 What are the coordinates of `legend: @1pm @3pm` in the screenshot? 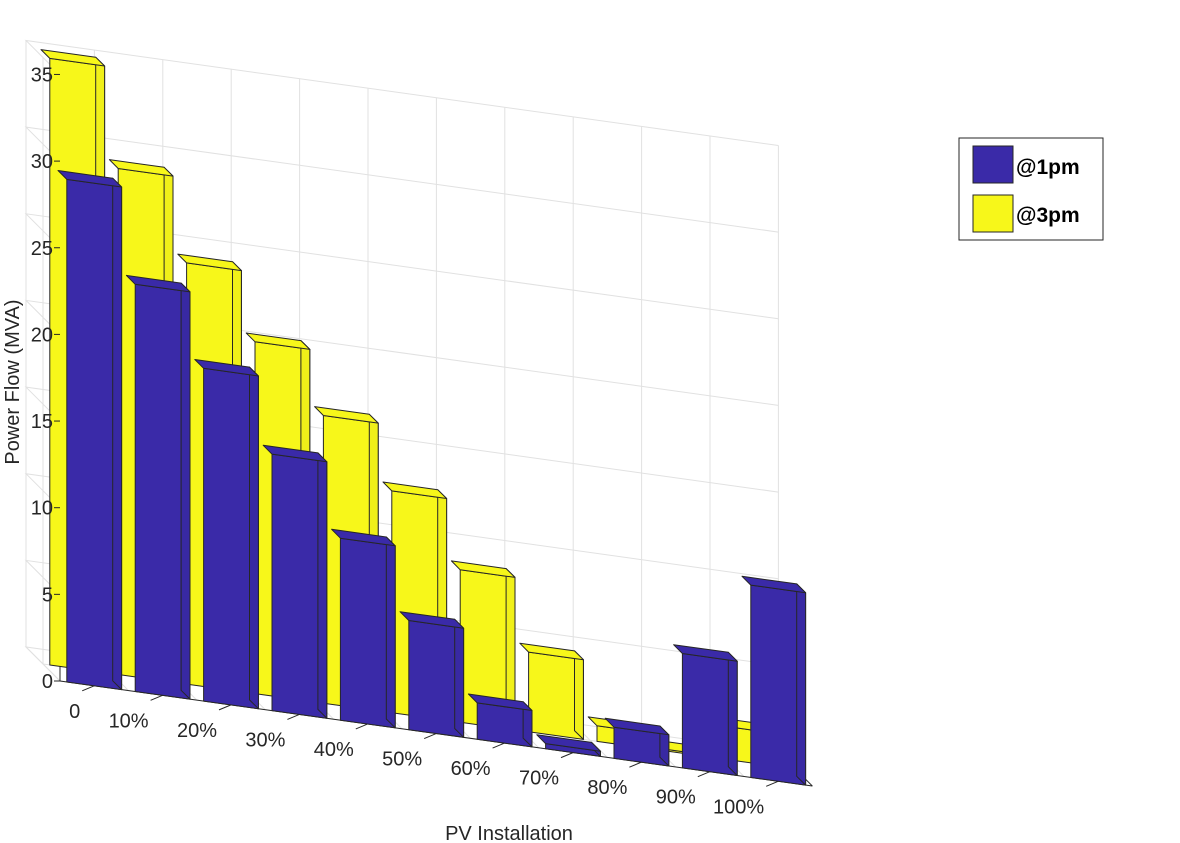 It's located at (1031, 189).